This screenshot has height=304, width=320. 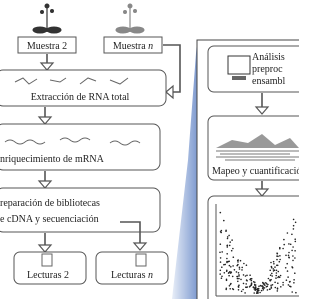 What do you see at coordinates (269, 81) in the screenshot?
I see `panel-label: ensambl` at bounding box center [269, 81].